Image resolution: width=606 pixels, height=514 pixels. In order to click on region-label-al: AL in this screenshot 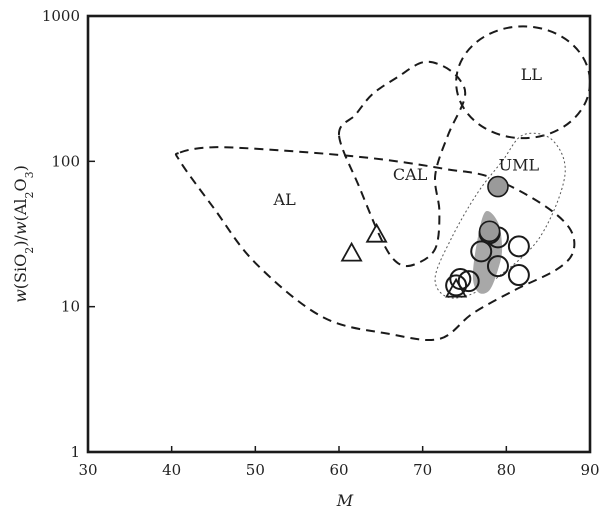, I will do `click(285, 199)`.